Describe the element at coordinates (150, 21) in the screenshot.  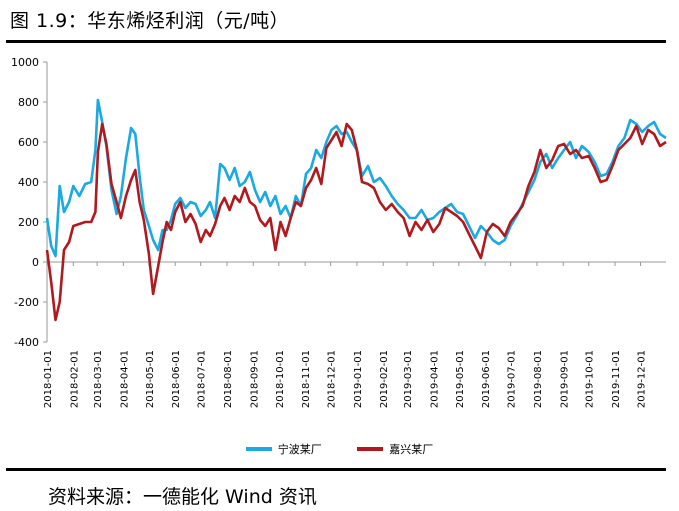
I see `page-title: 图 1.9：华东烯烃利润（元/吨）` at that location.